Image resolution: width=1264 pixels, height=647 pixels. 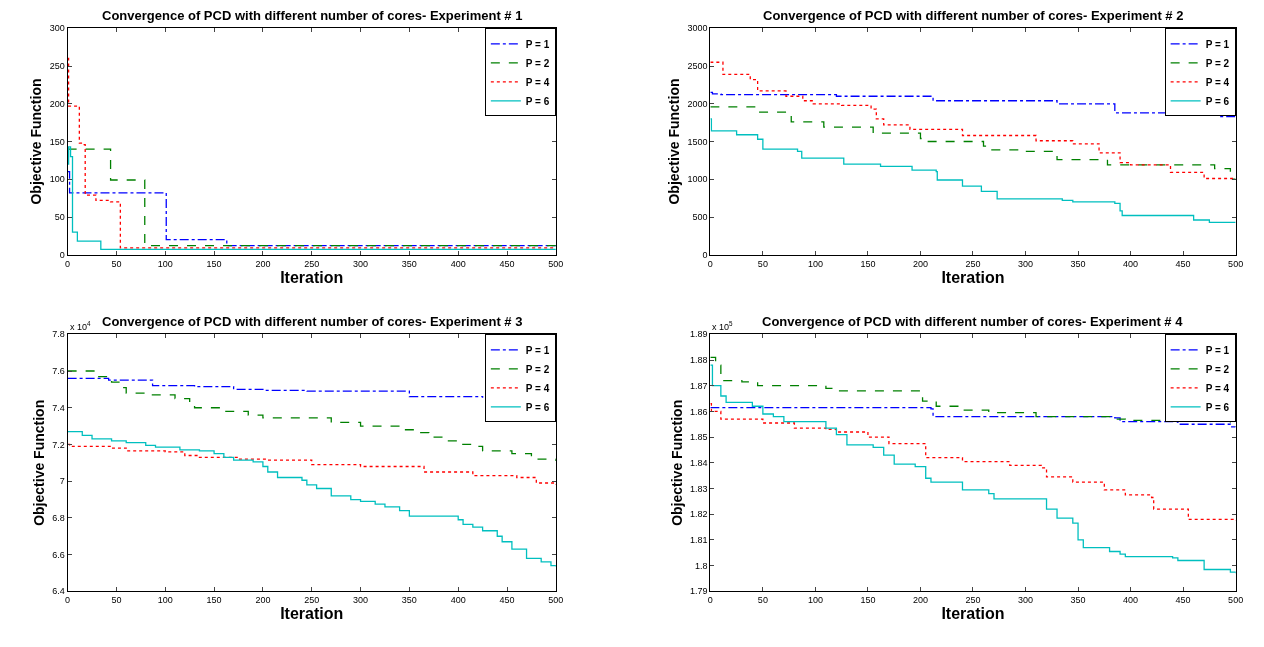 What do you see at coordinates (81, 326) in the screenshot?
I see `text: x 10$^{4}$` at bounding box center [81, 326].